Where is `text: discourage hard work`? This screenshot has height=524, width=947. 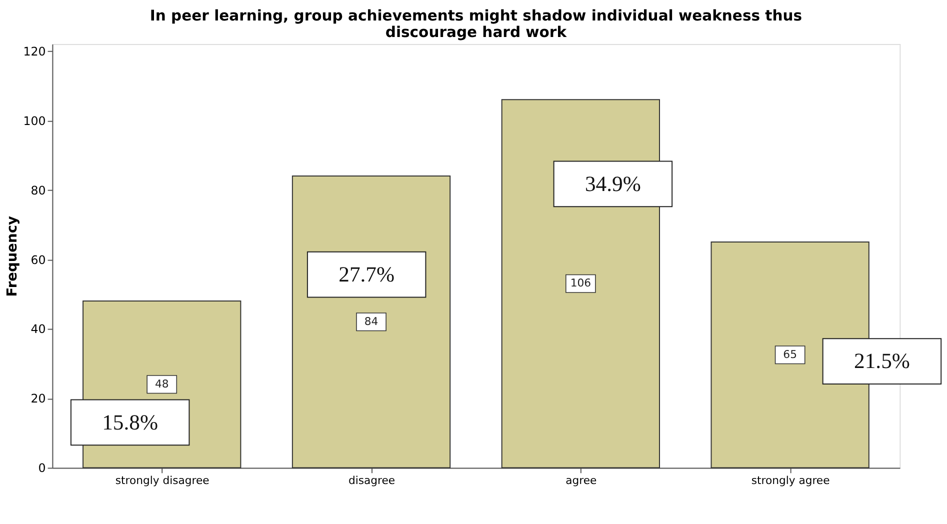
text: discourage hard work is located at coordinates (476, 33).